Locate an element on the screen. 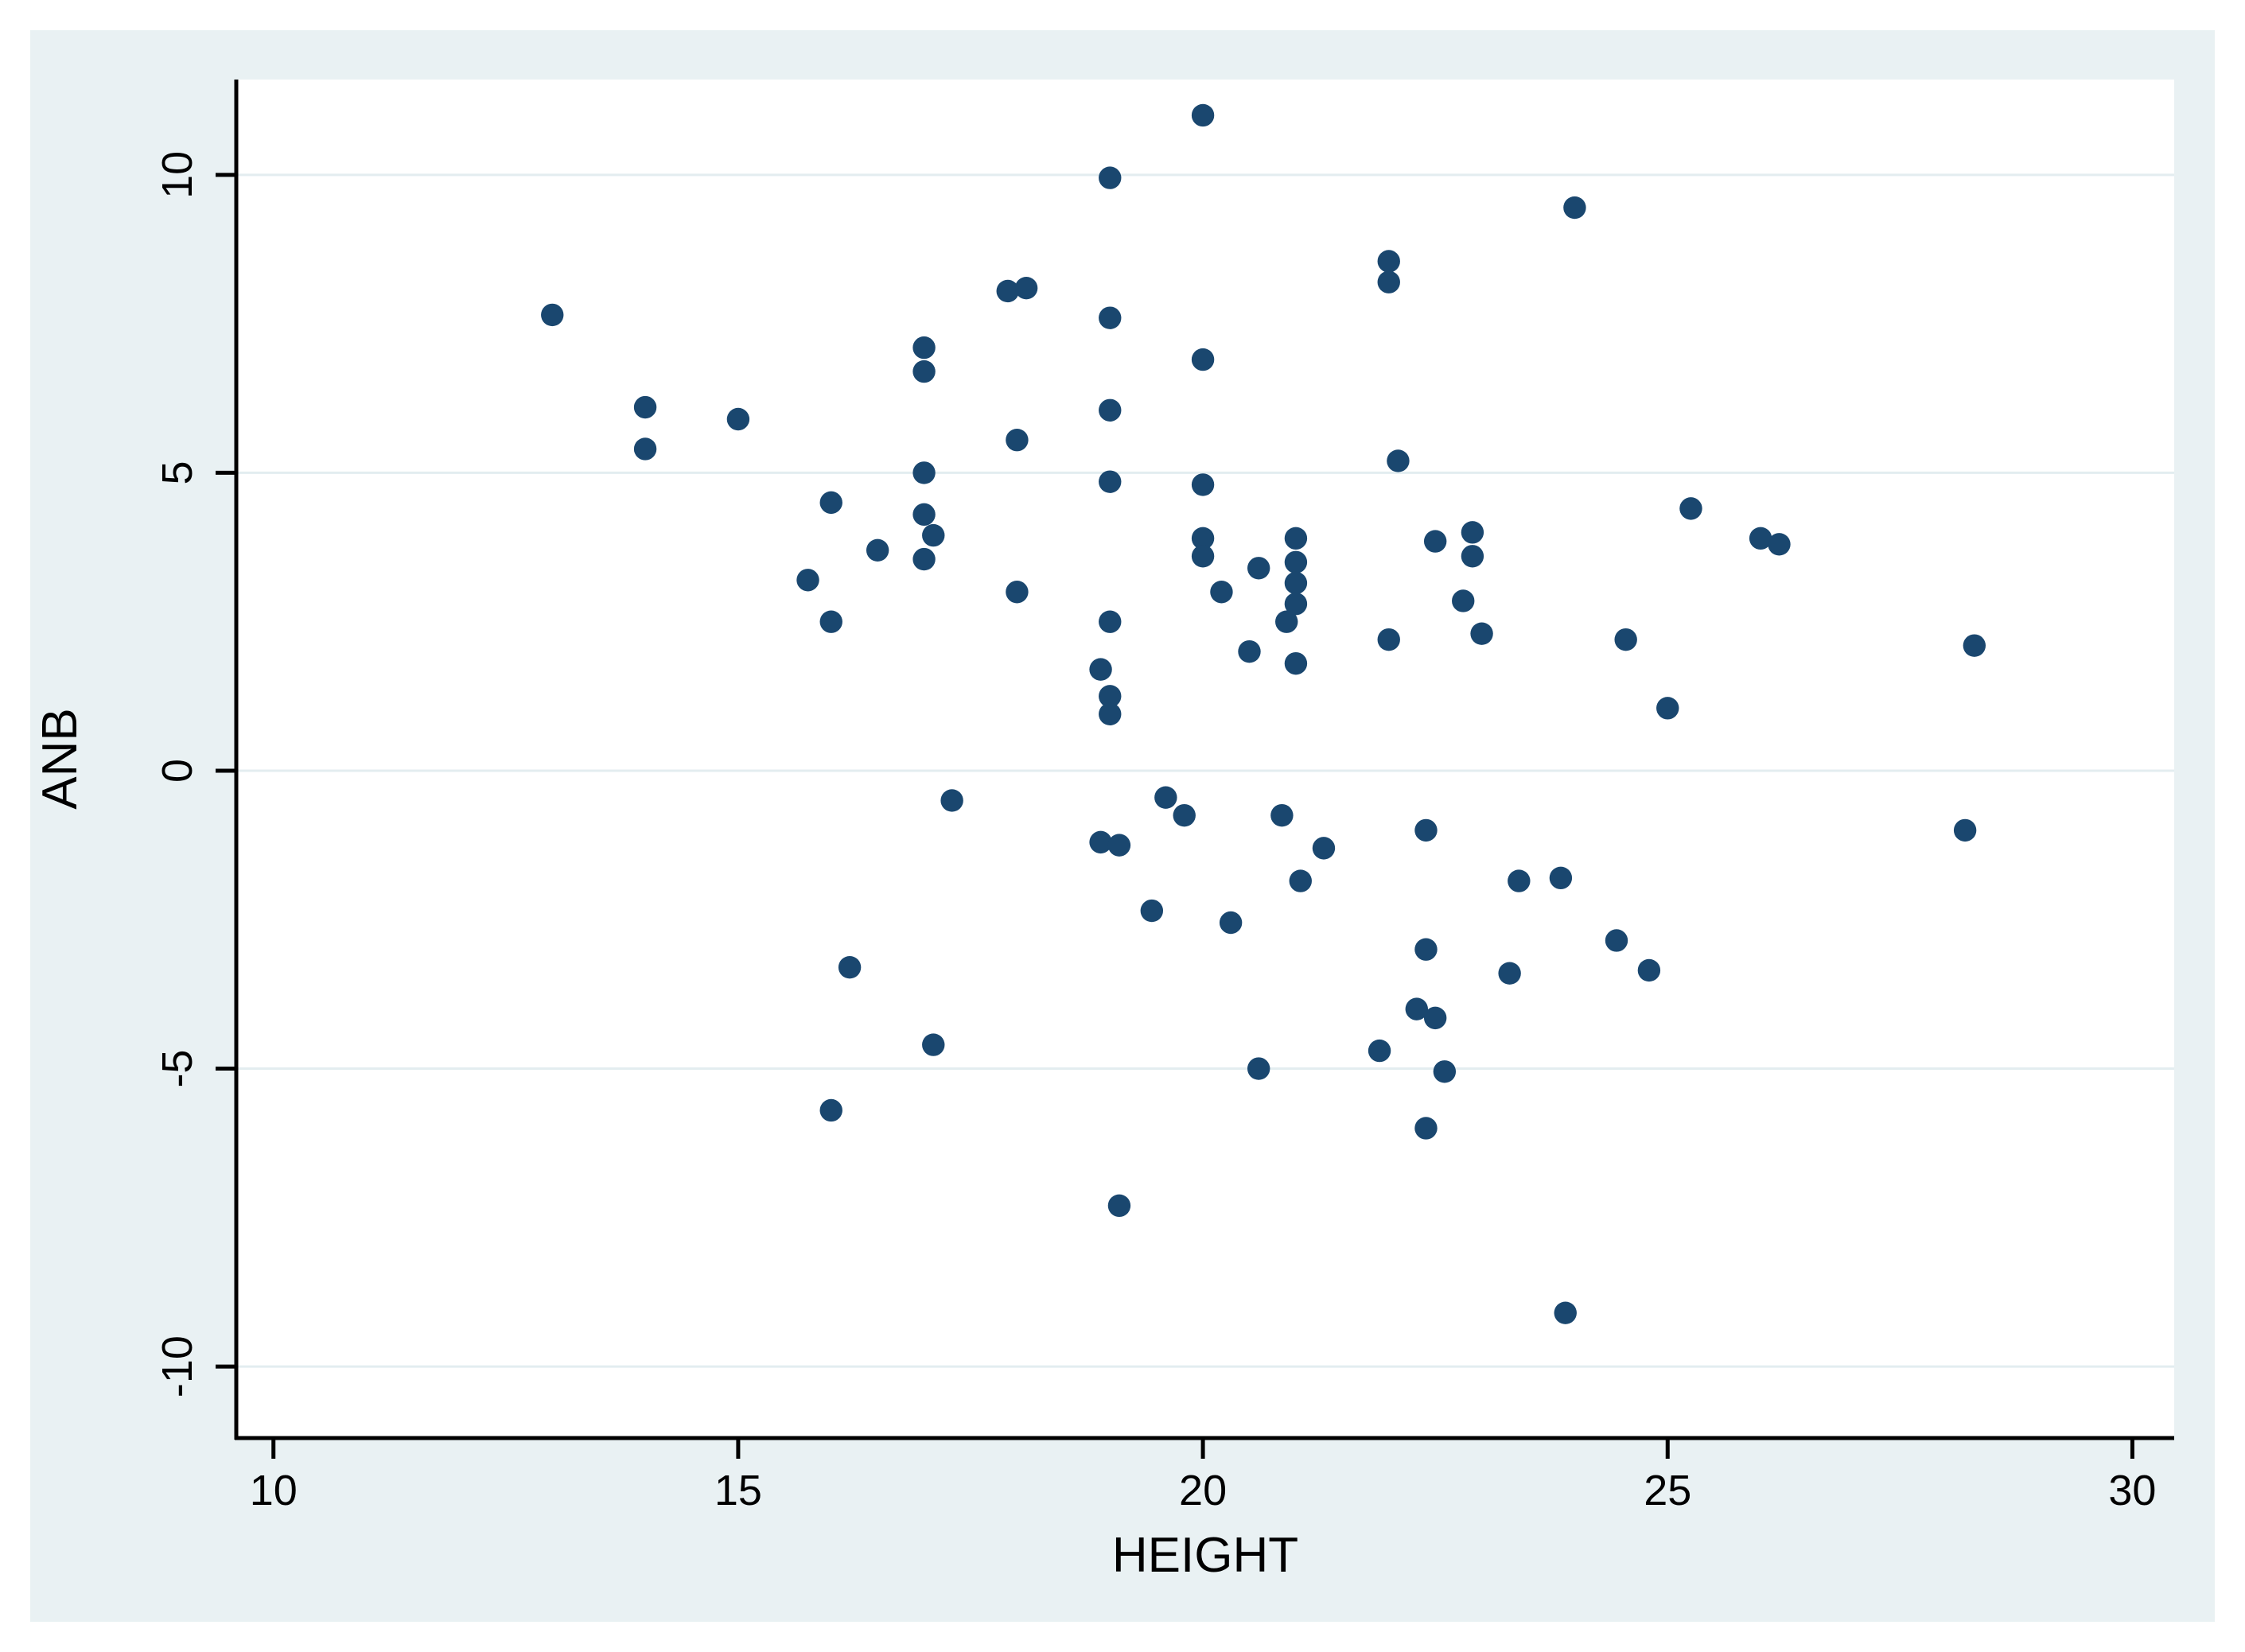 The height and width of the screenshot is (1652, 2245). y-tick-label-10: 10 is located at coordinates (177, 175).